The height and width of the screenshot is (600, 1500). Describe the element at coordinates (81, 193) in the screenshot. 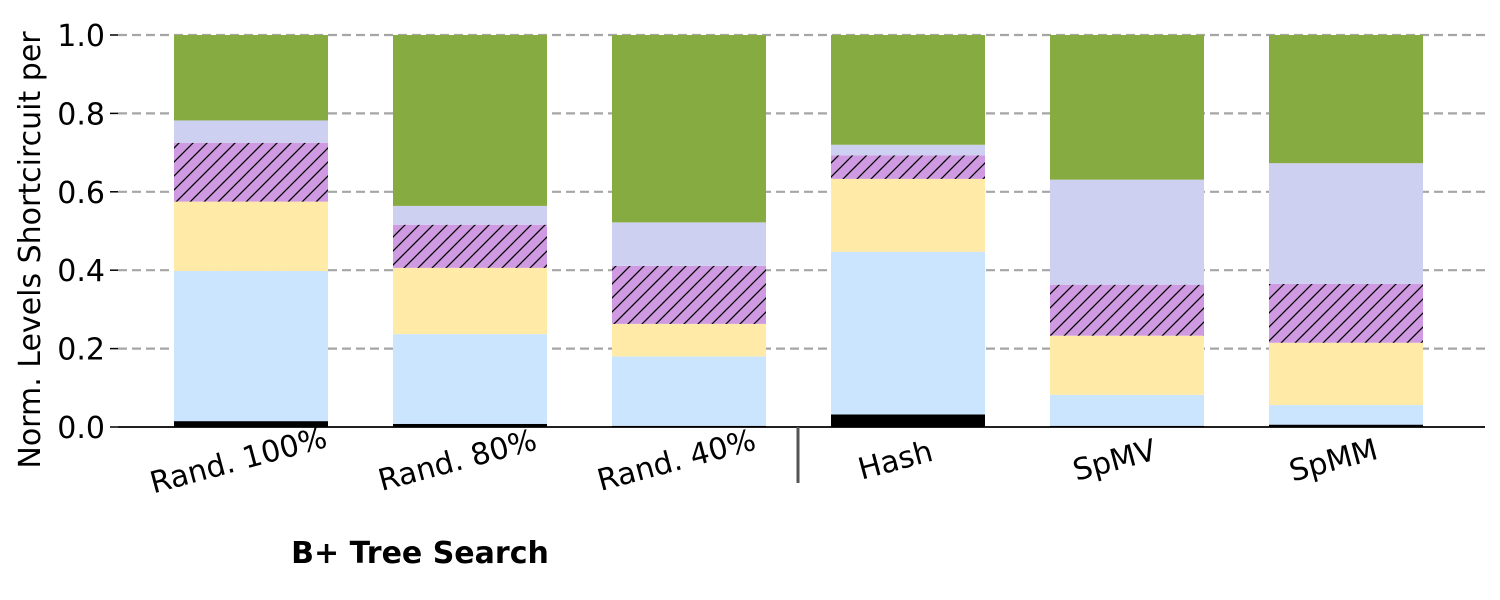

I see `y-tick-label: 0.6` at that location.